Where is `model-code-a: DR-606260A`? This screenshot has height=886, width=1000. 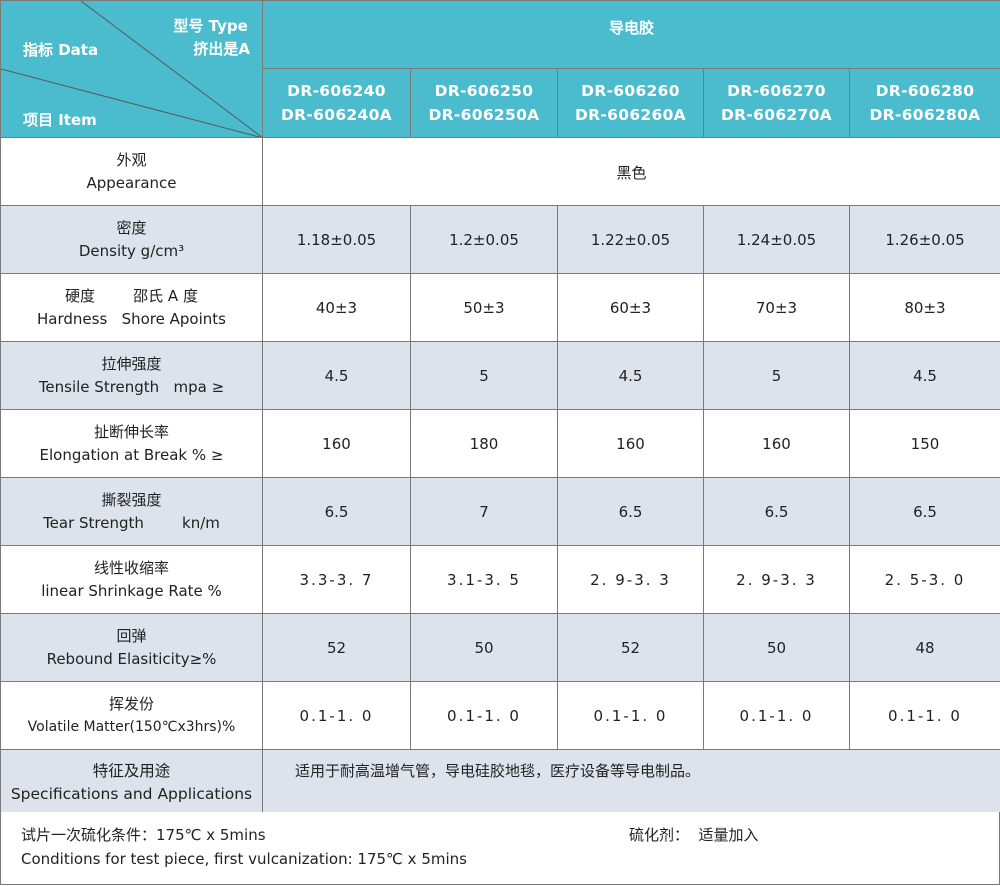 model-code-a: DR-606260A is located at coordinates (630, 115).